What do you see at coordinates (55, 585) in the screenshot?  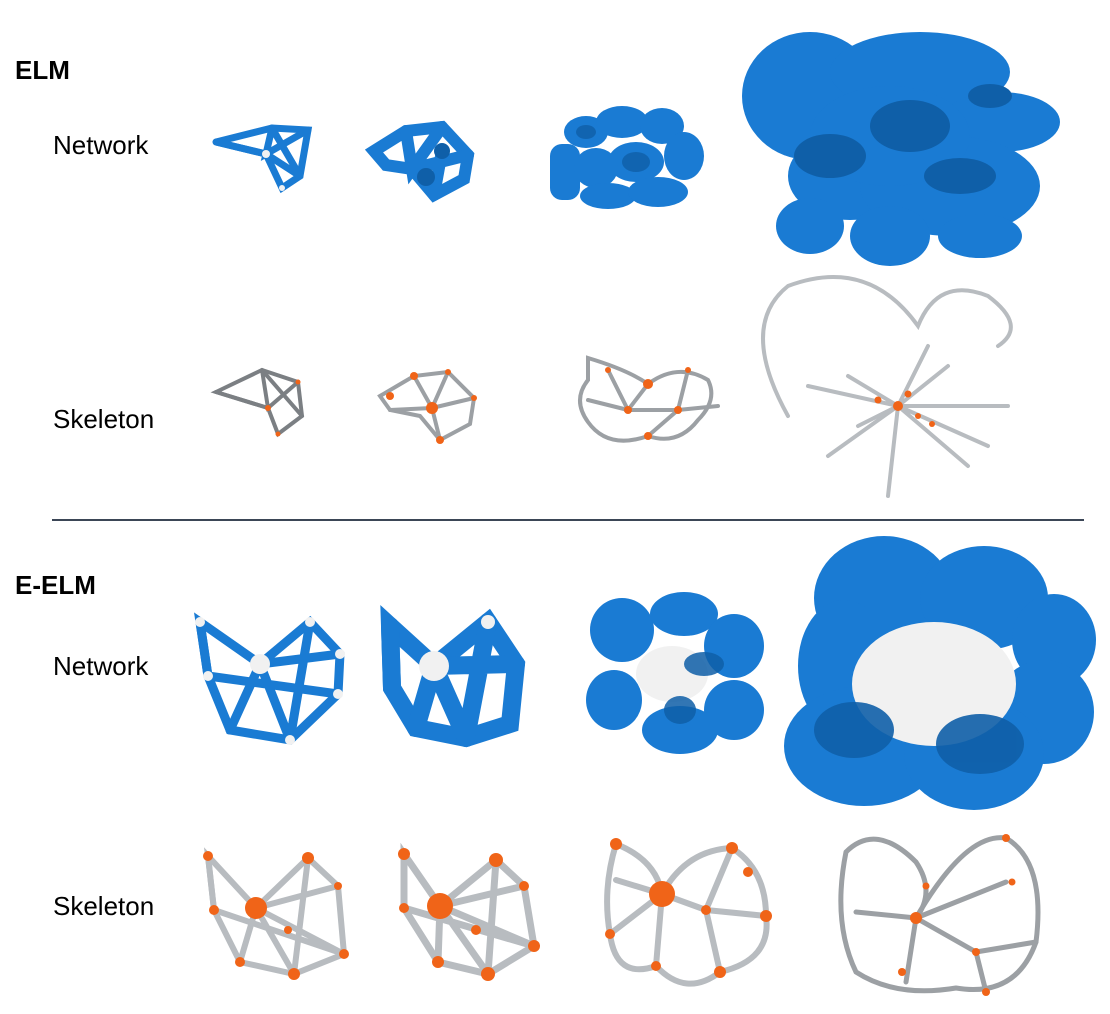 I see `section-title-e-elm: E-ELM` at bounding box center [55, 585].